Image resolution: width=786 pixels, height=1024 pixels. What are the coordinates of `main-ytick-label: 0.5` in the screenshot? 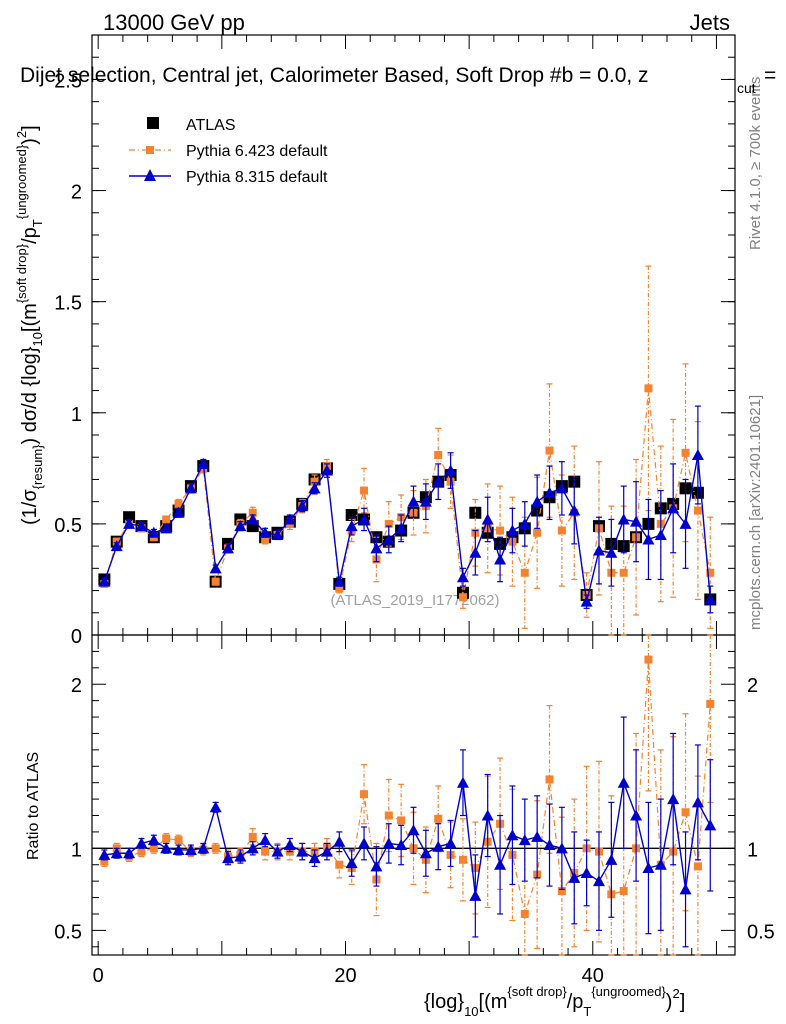 It's located at (68, 526).